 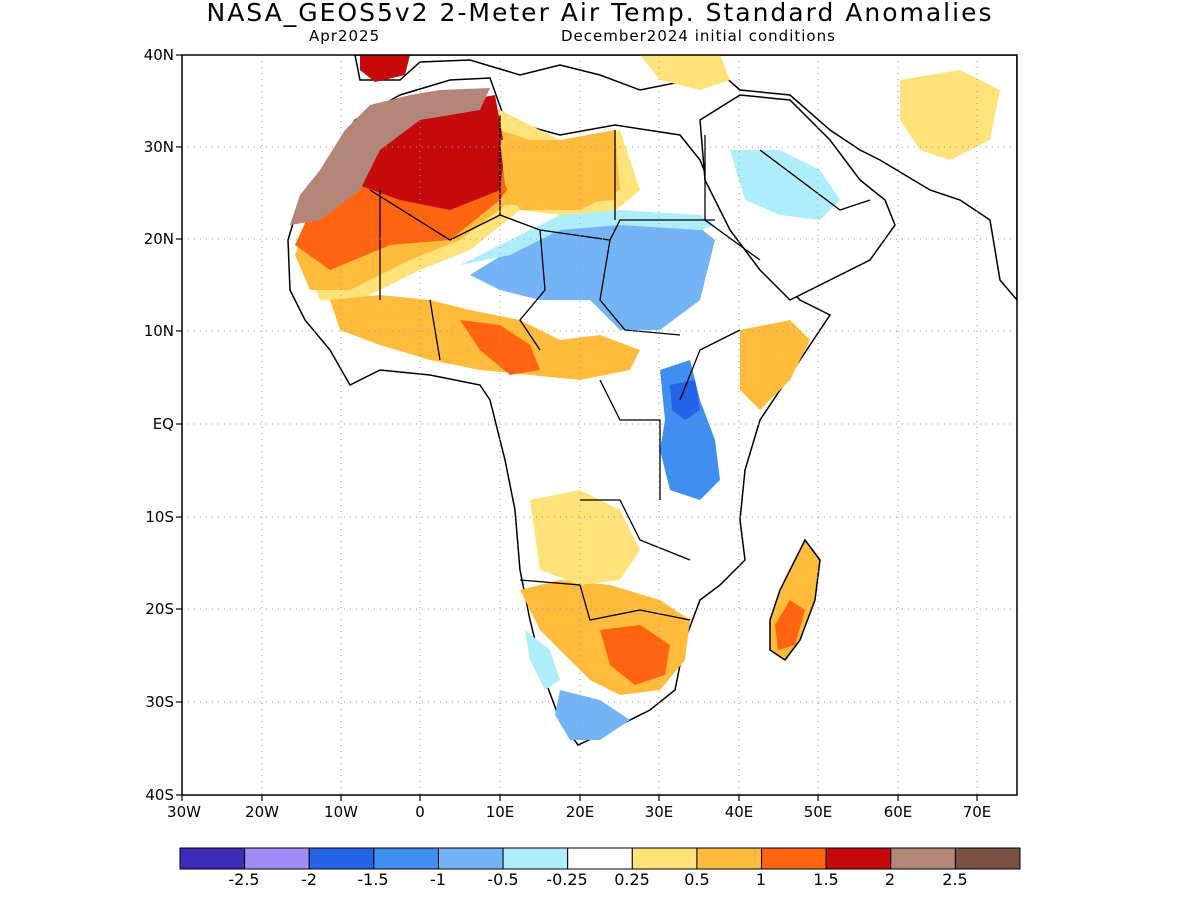 I want to click on anomaly-iran-yellow, so click(x=950, y=115).